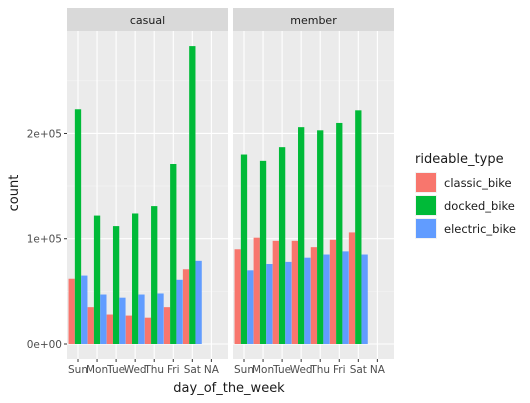 This screenshot has height=403, width=530. What do you see at coordinates (90, 325) in the screenshot?
I see `bar-casual-classic_bike-Mon` at bounding box center [90, 325].